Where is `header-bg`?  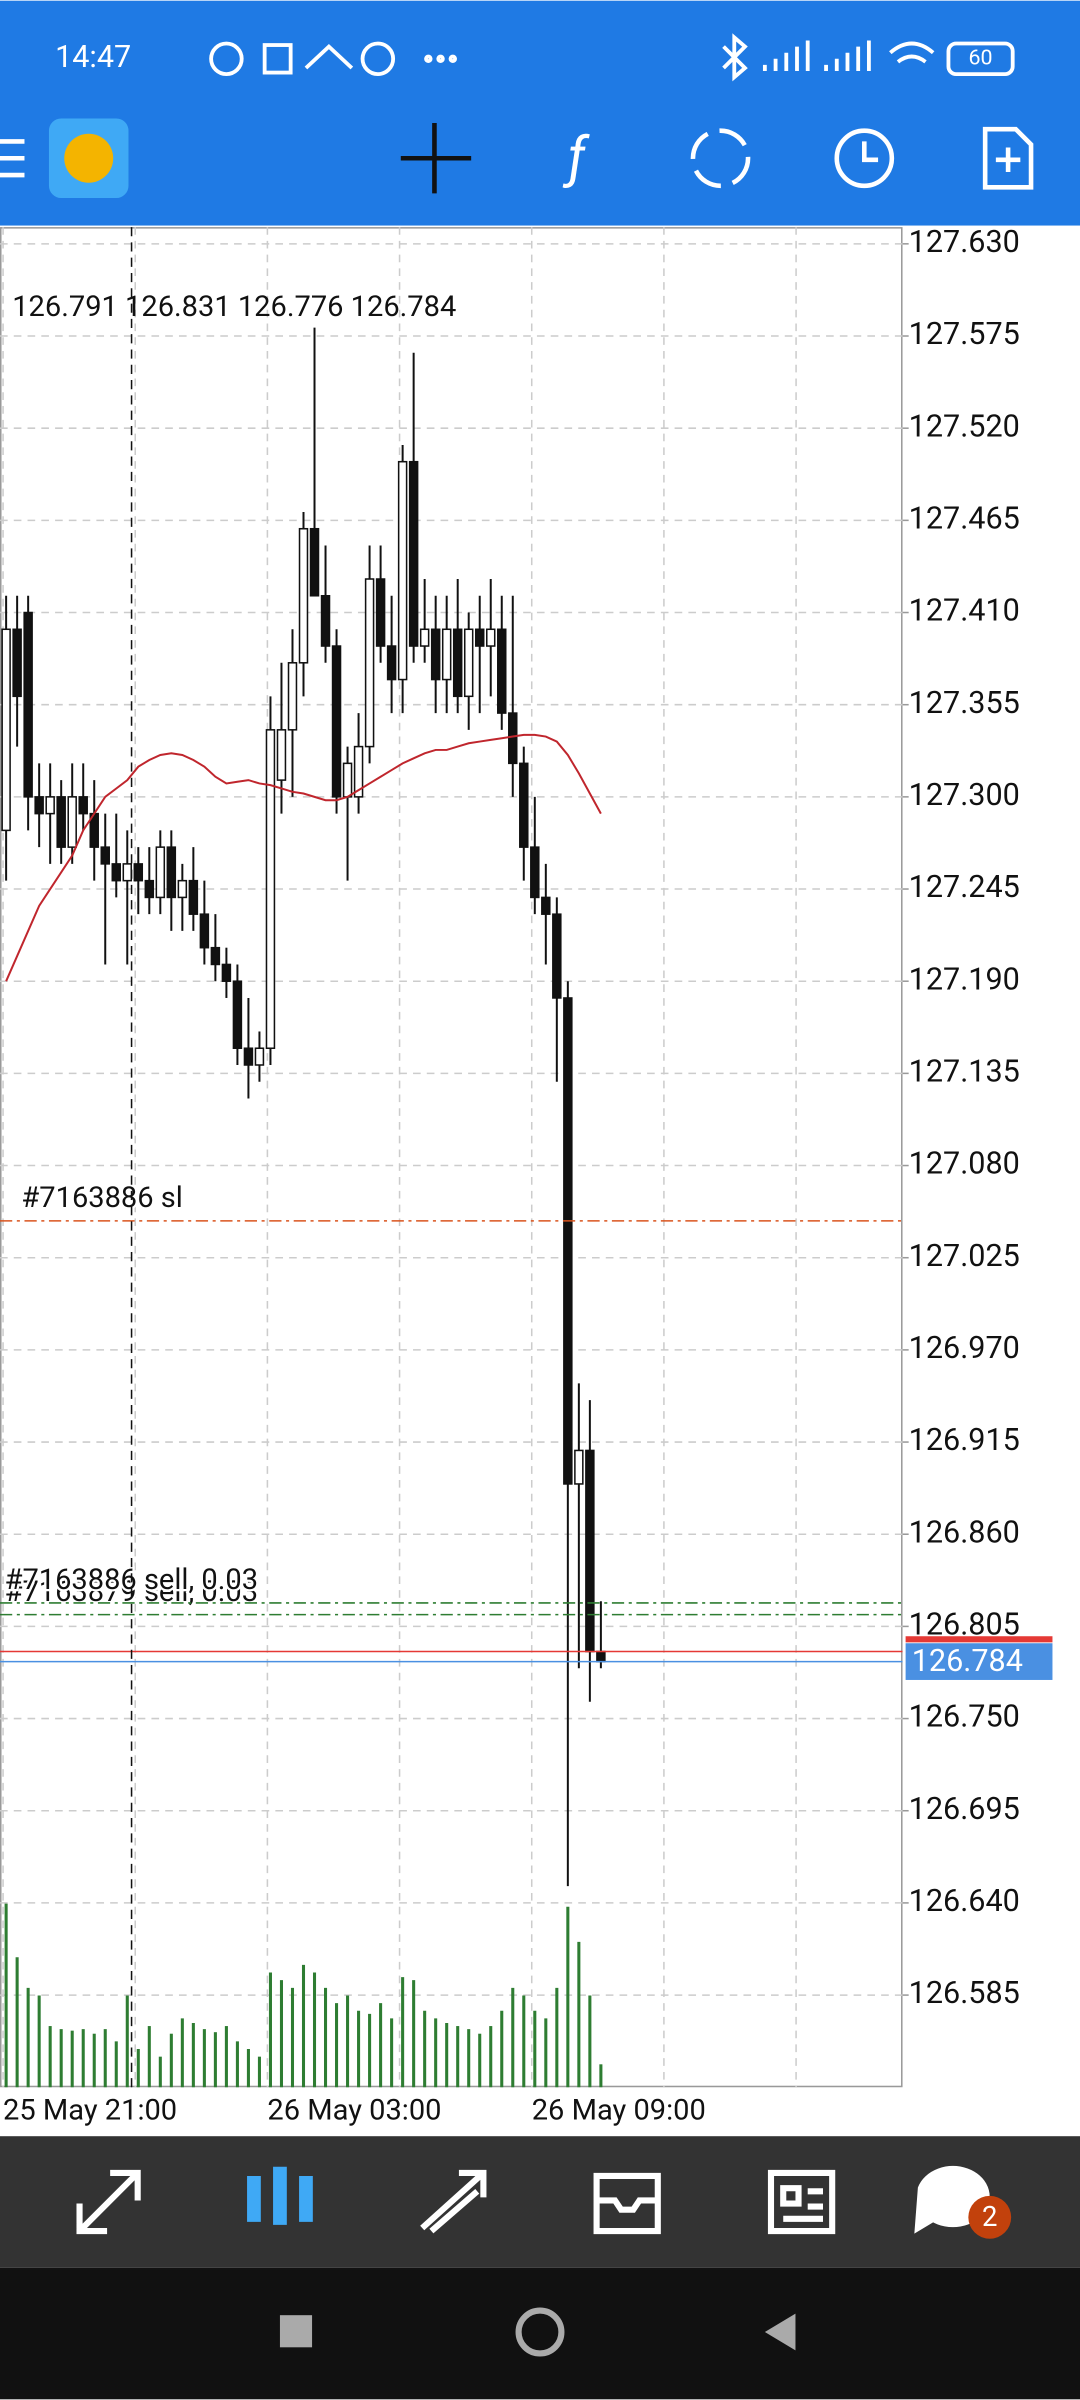 header-bg is located at coordinates (540, 113).